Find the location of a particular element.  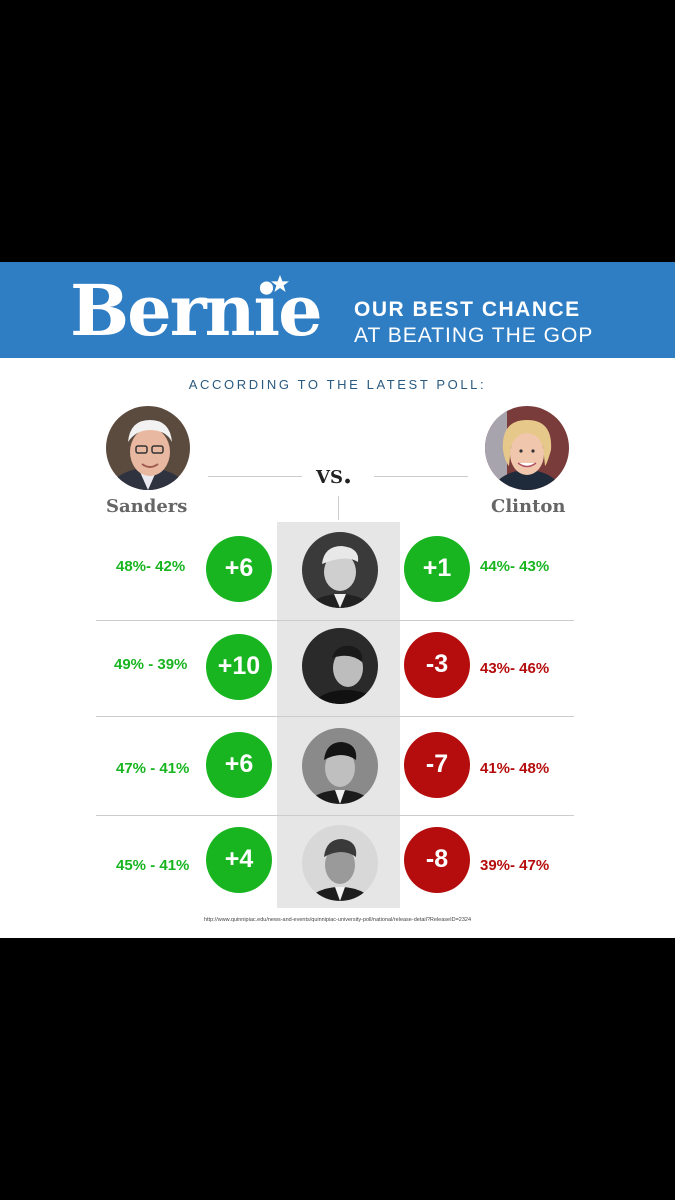

sanders-margin-badge: +10 is located at coordinates (239, 667).